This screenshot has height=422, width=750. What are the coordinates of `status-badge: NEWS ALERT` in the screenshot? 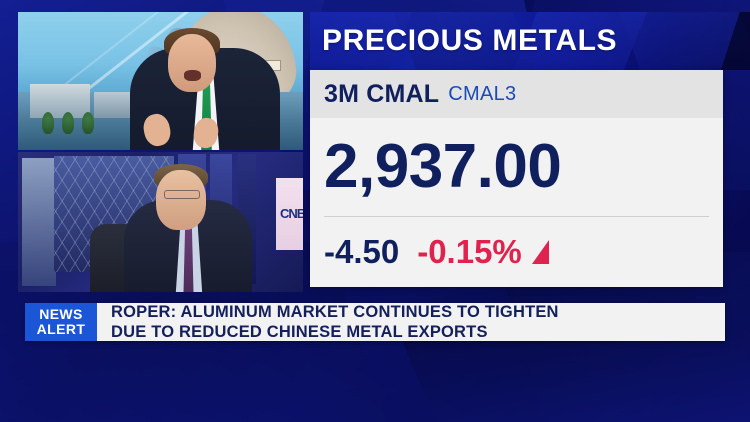 It's located at (61, 322).